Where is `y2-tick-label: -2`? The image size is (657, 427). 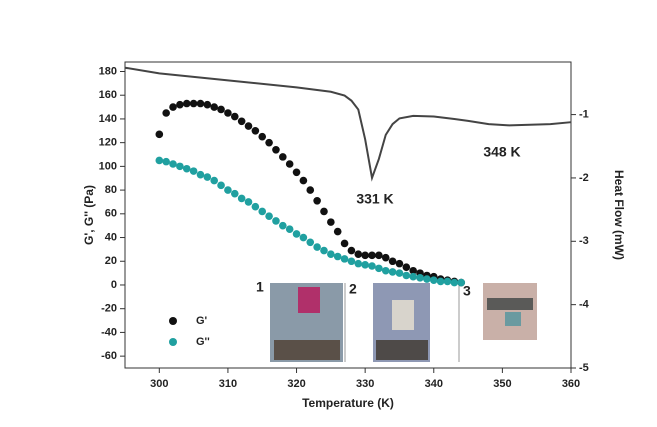
y2-tick-label: -2 is located at coordinates (584, 178).